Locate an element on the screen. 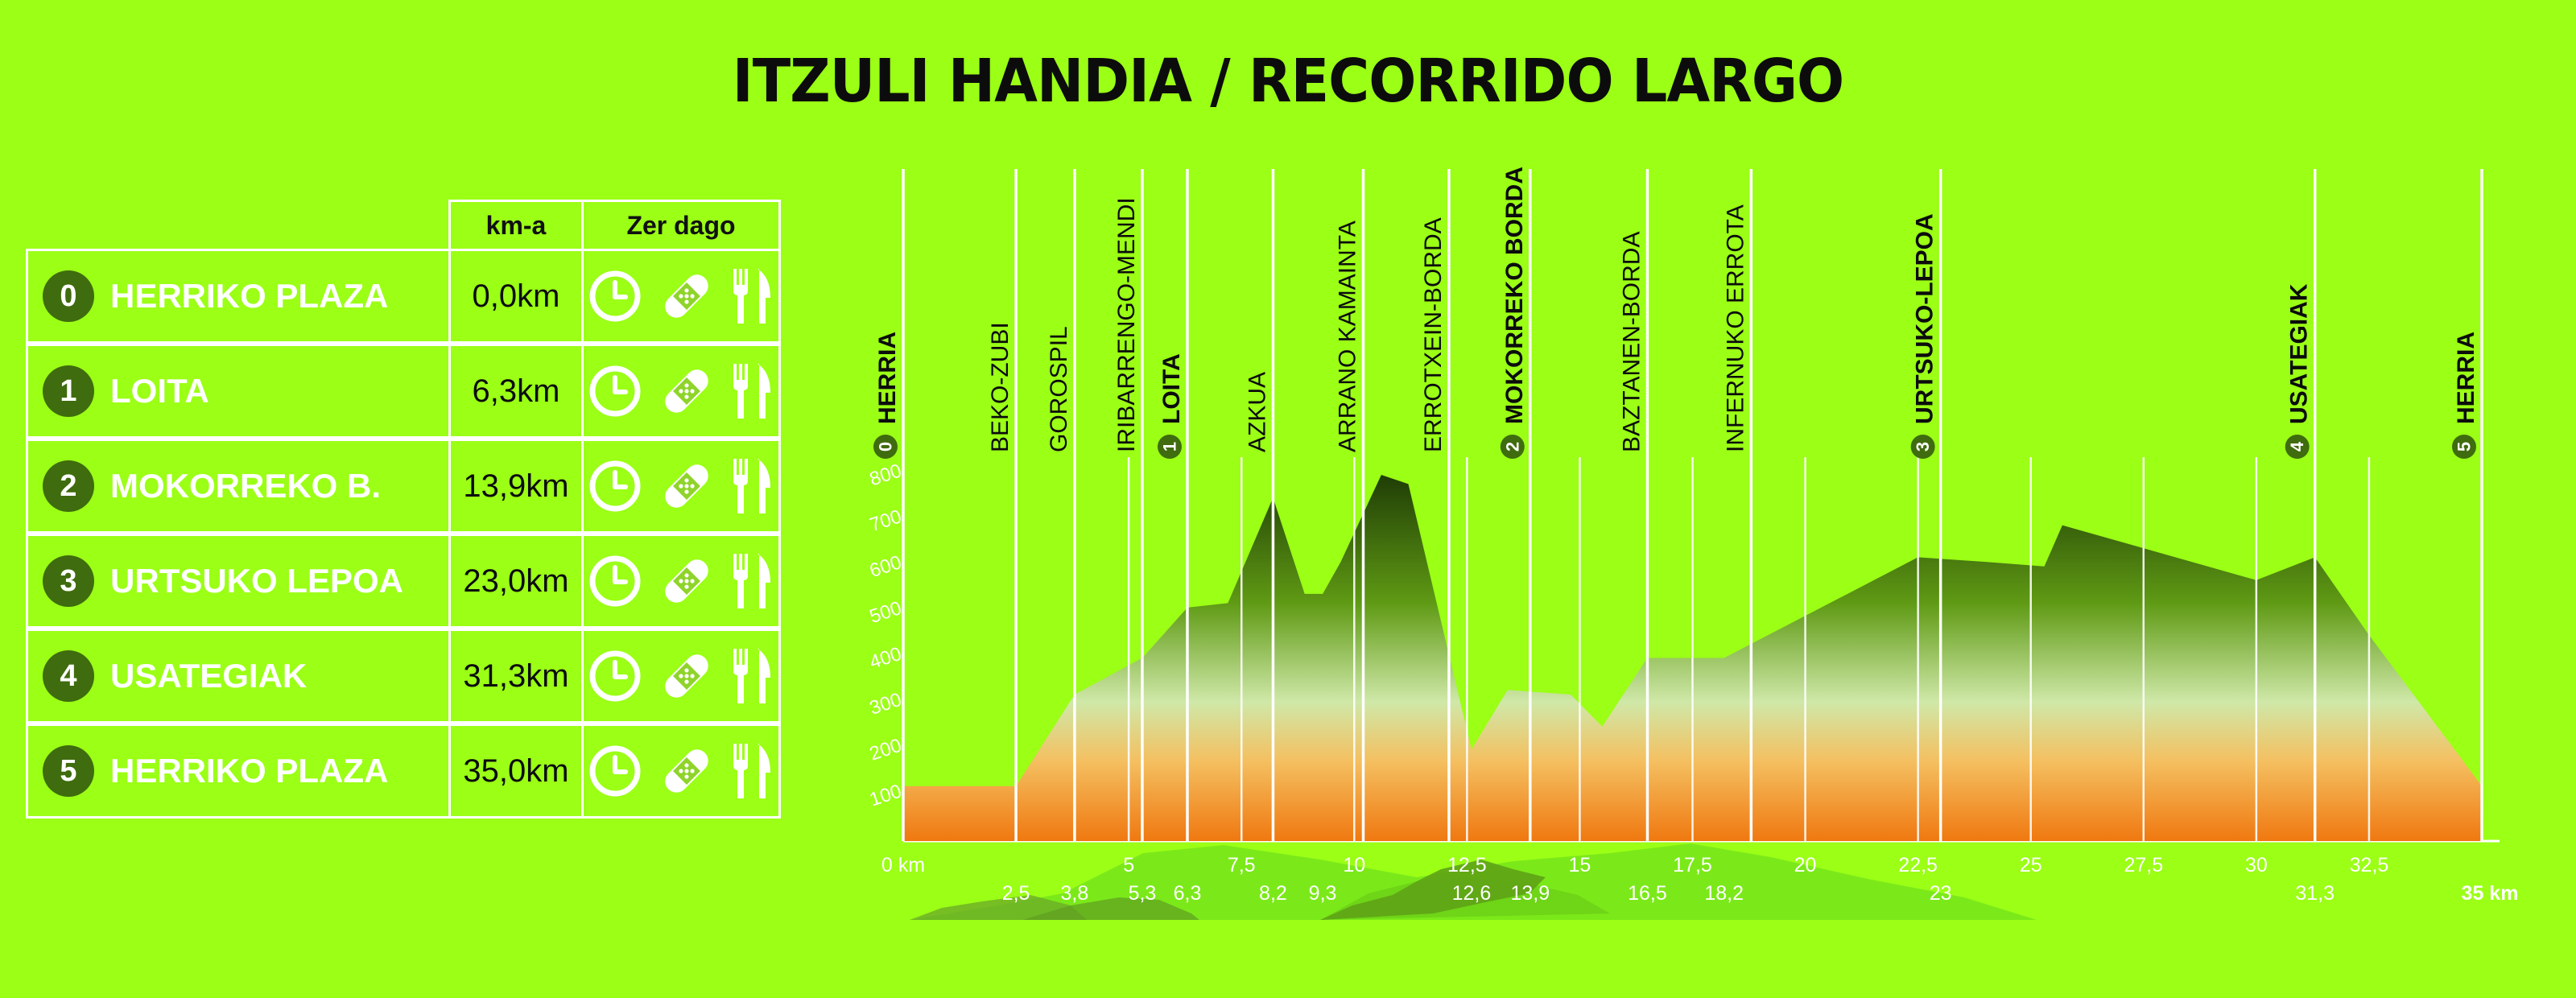 The height and width of the screenshot is (998, 2576). waypoint-label: MOKORREKO BORDA is located at coordinates (1514, 295).